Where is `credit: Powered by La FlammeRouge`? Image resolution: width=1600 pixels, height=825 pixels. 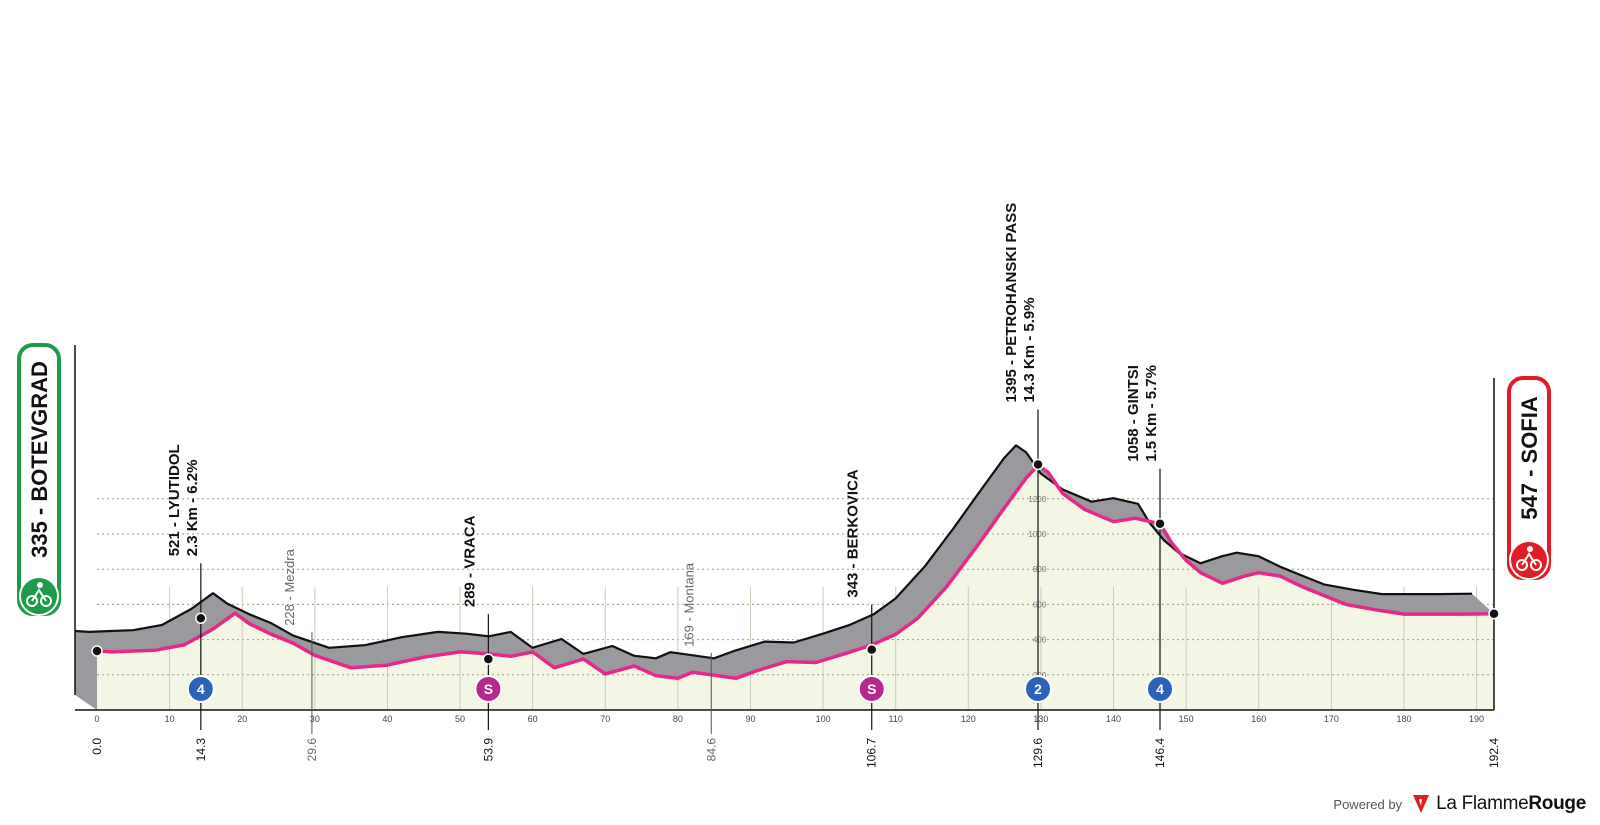 credit: Powered by La FlammeRouge is located at coordinates (1459, 804).